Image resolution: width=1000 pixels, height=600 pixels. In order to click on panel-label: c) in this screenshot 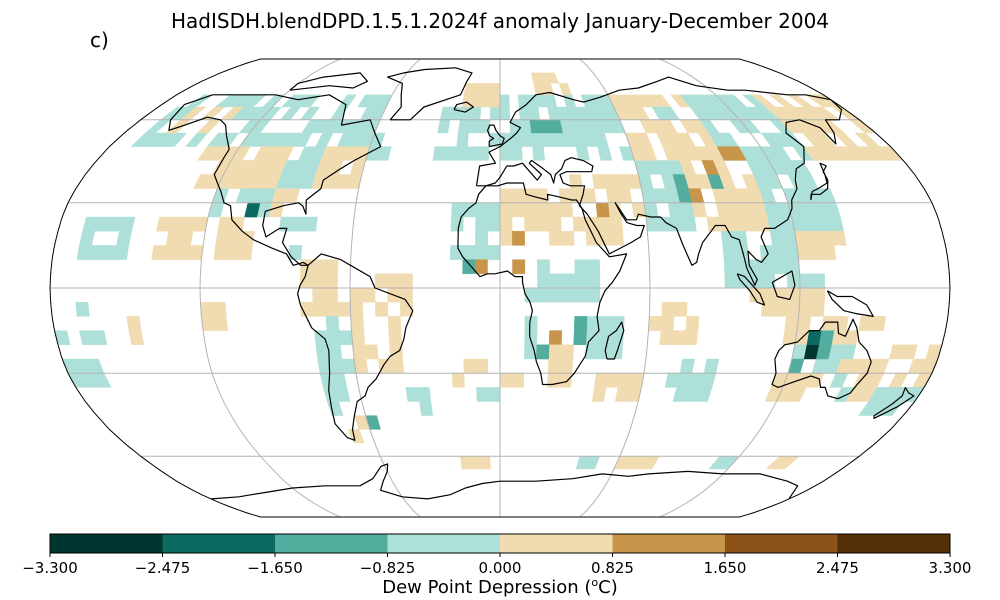, I will do `click(99, 40)`.